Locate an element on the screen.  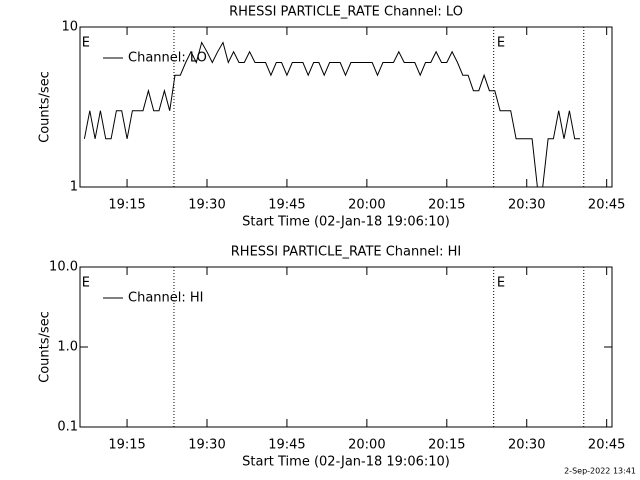
y-tick-label: 10.0 is located at coordinates (63, 267).